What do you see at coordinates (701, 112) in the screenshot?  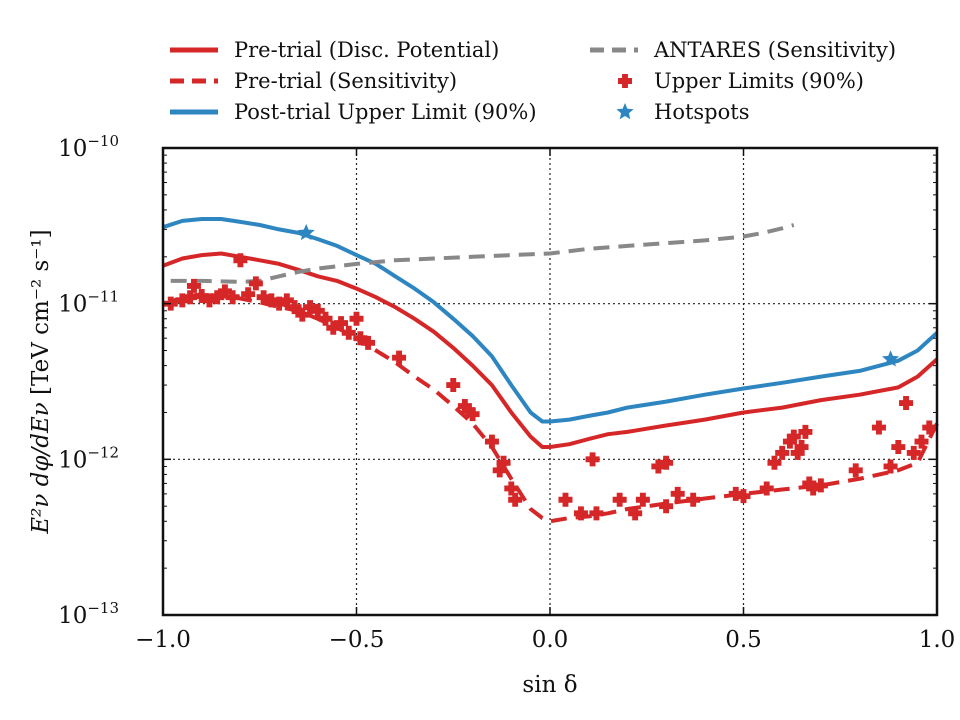 I see `legend-label: Hotspots` at bounding box center [701, 112].